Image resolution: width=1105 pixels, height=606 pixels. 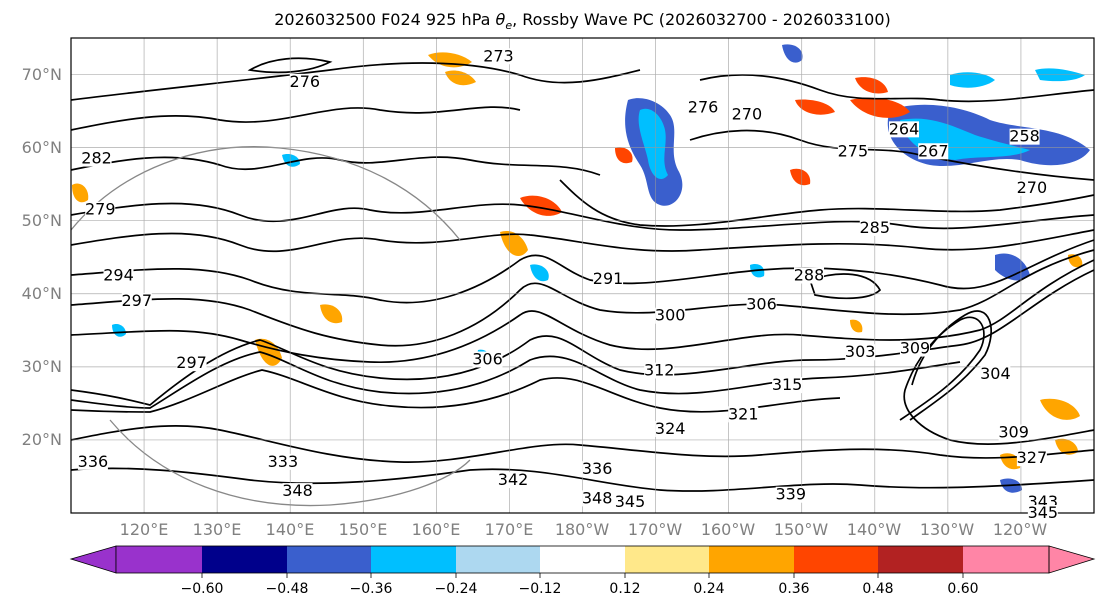 What do you see at coordinates (1072, 559) in the screenshot?
I see `colorbar-extend-high` at bounding box center [1072, 559].